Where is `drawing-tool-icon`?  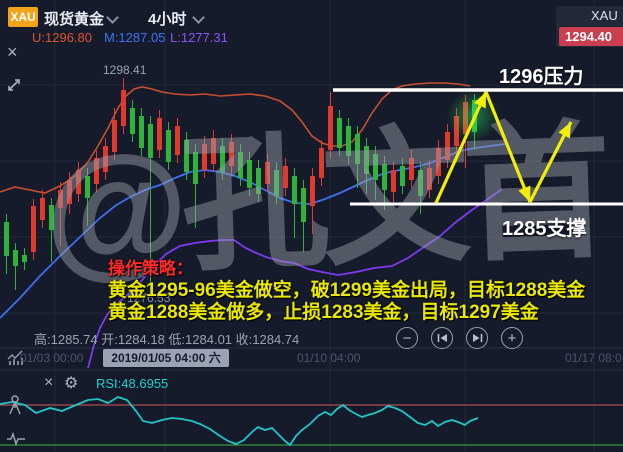
drawing-tool-icon is located at coordinates (15, 408).